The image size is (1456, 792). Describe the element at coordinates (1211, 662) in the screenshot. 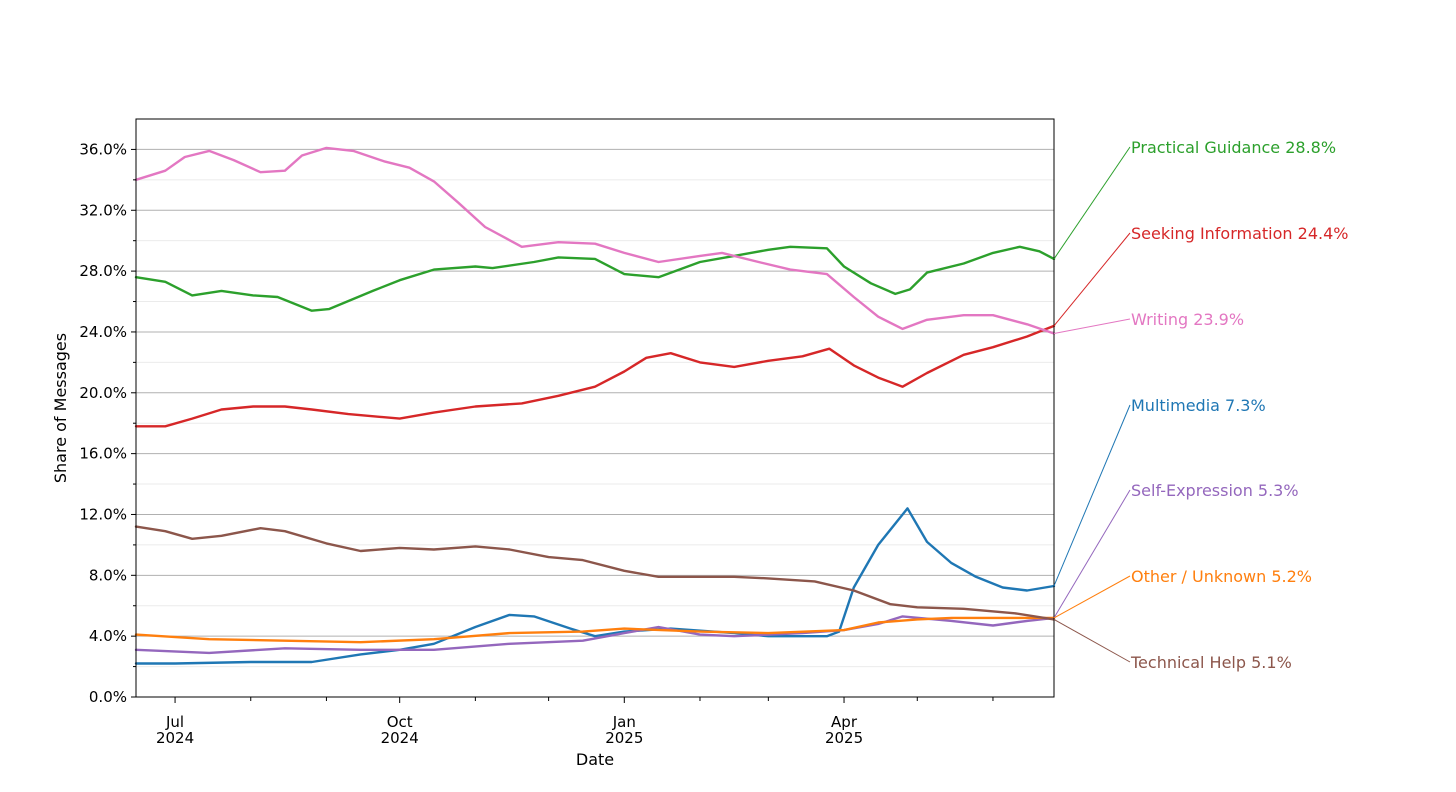

I see `series-end-label: Technical Help 5.1%` at that location.